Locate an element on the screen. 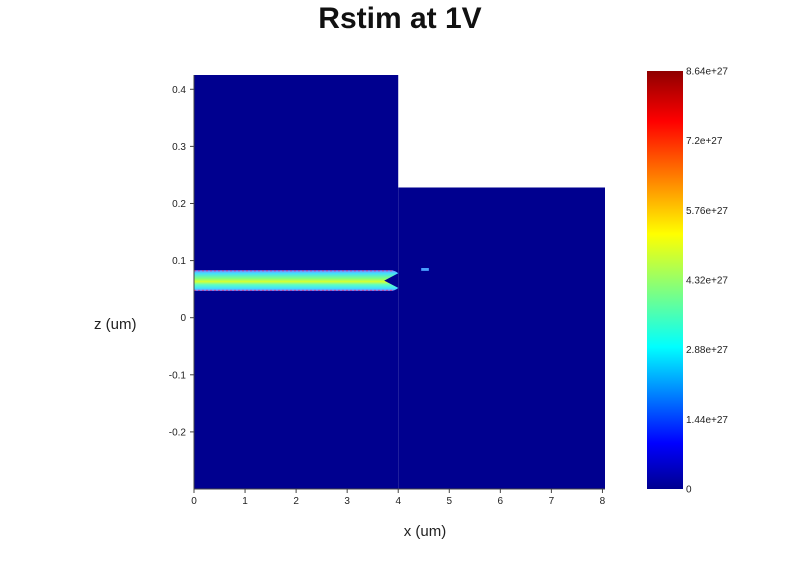 The image size is (800, 561). colorbar-tick-label-4: 2.88e+27 is located at coordinates (707, 350).